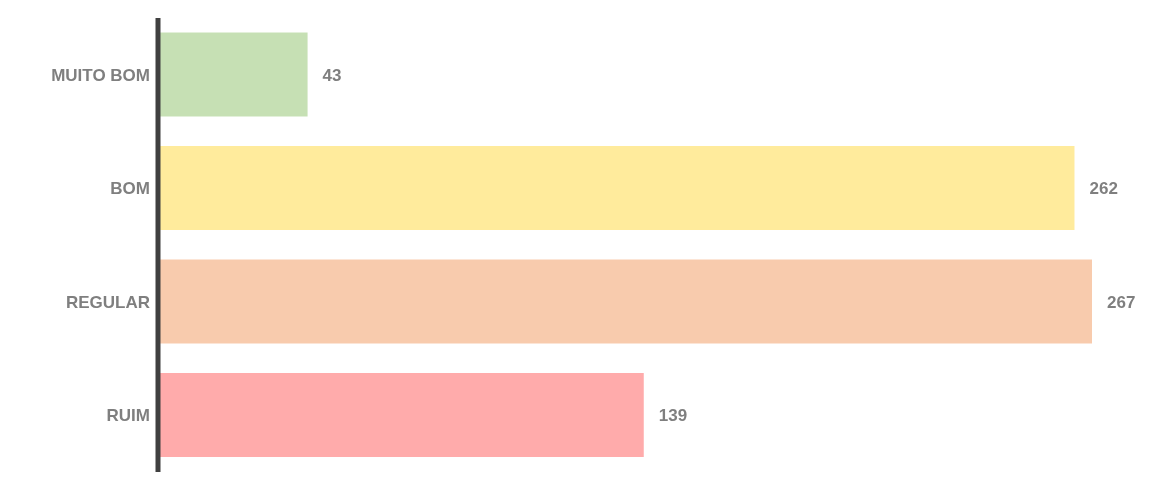  Describe the element at coordinates (673, 416) in the screenshot. I see `data-label: 139` at that location.